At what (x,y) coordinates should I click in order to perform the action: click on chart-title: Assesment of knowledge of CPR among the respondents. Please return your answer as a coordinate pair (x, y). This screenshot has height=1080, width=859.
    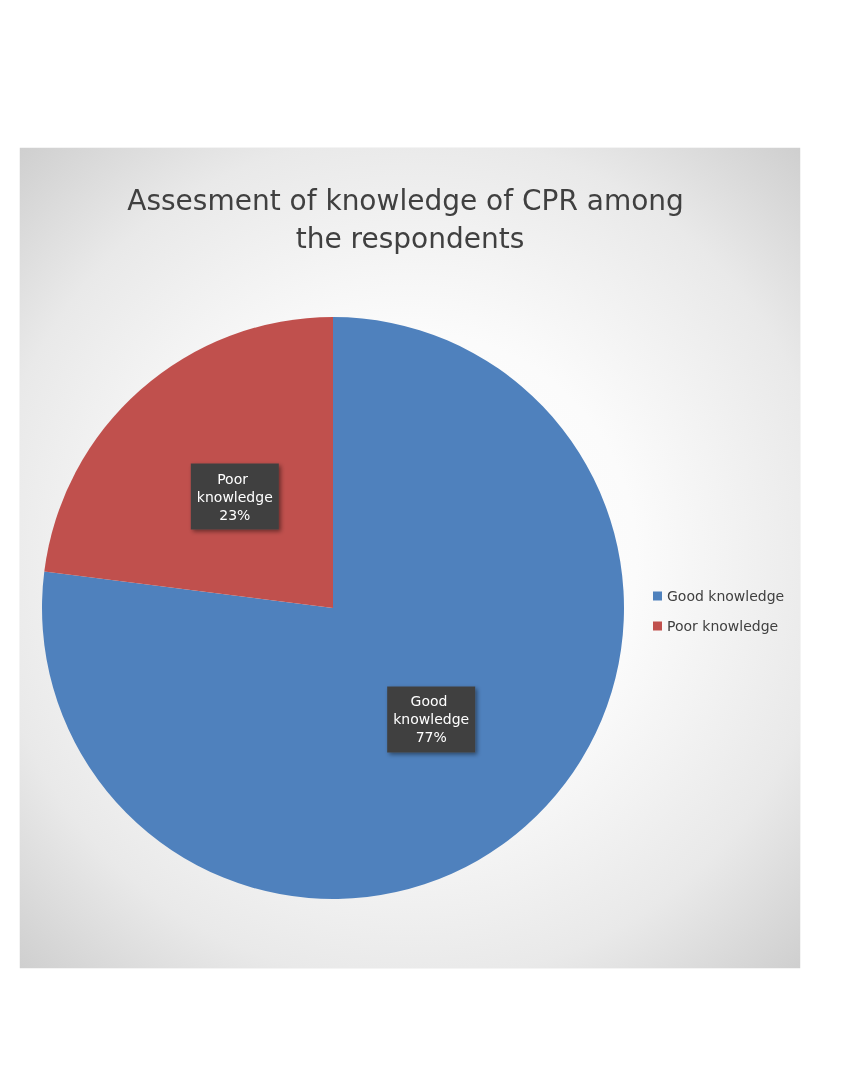
    Looking at the image, I should click on (410, 219).